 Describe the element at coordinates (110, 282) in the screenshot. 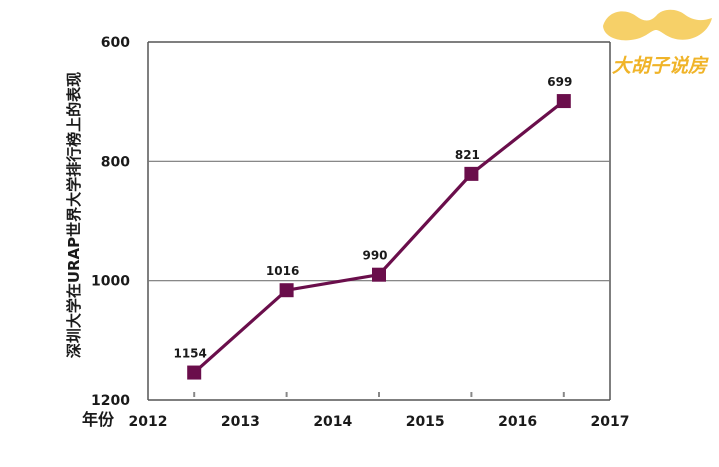

I see `y-tick-label: 1000` at that location.